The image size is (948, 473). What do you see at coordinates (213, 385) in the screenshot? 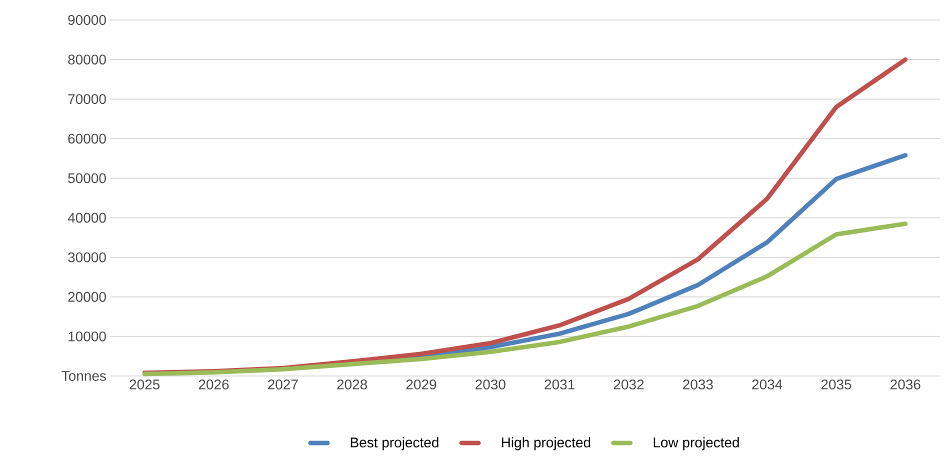
I see `x-tick-label: 2026` at bounding box center [213, 385].